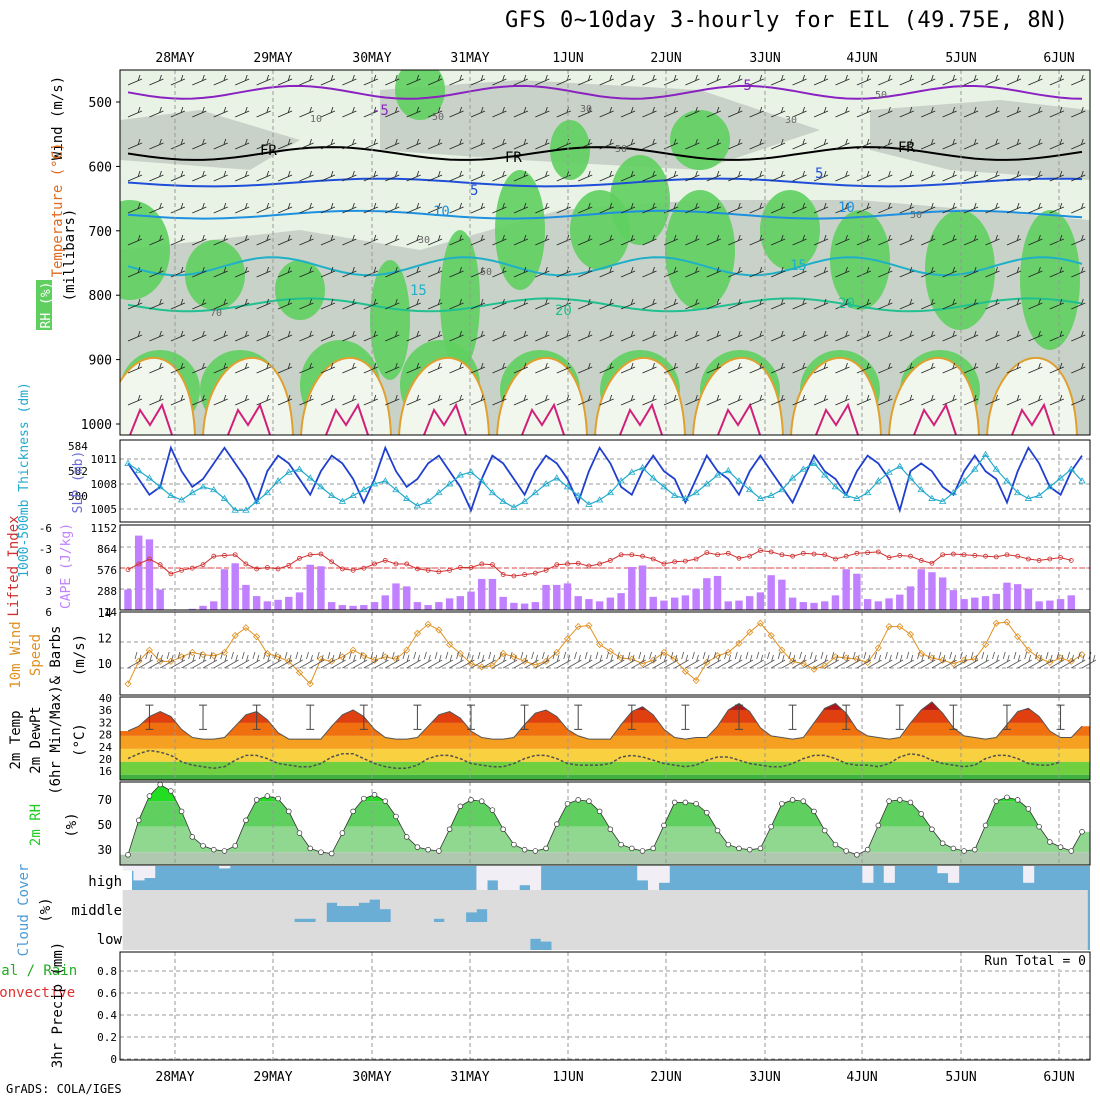 The width and height of the screenshot is (1100, 1104). What do you see at coordinates (64, 1089) in the screenshot?
I see `credit-label: GrADS: COLA/IGES` at bounding box center [64, 1089].